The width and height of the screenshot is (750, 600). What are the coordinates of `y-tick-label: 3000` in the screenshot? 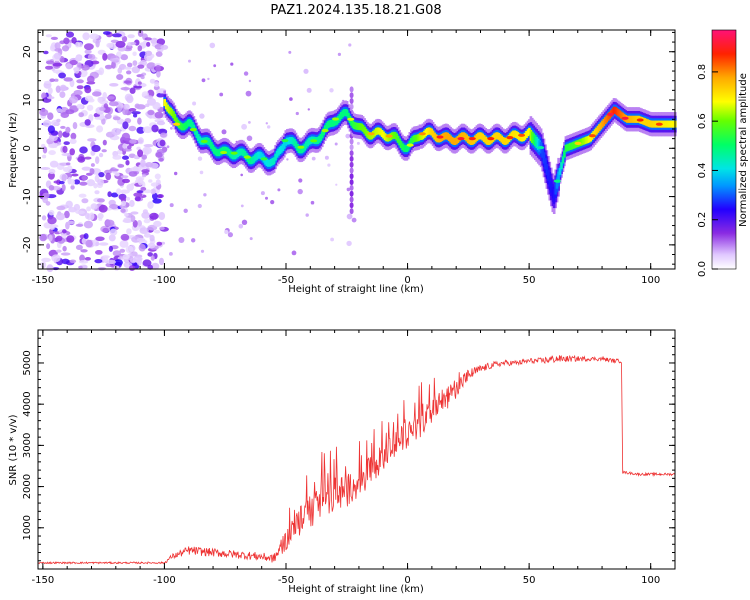 It's located at (27, 445).